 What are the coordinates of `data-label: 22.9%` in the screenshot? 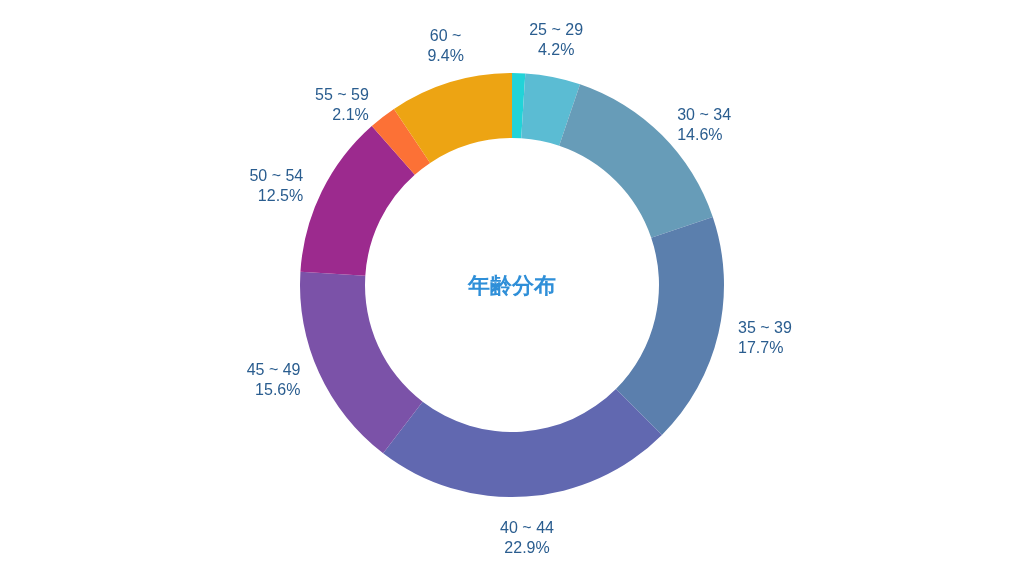 It's located at (527, 547).